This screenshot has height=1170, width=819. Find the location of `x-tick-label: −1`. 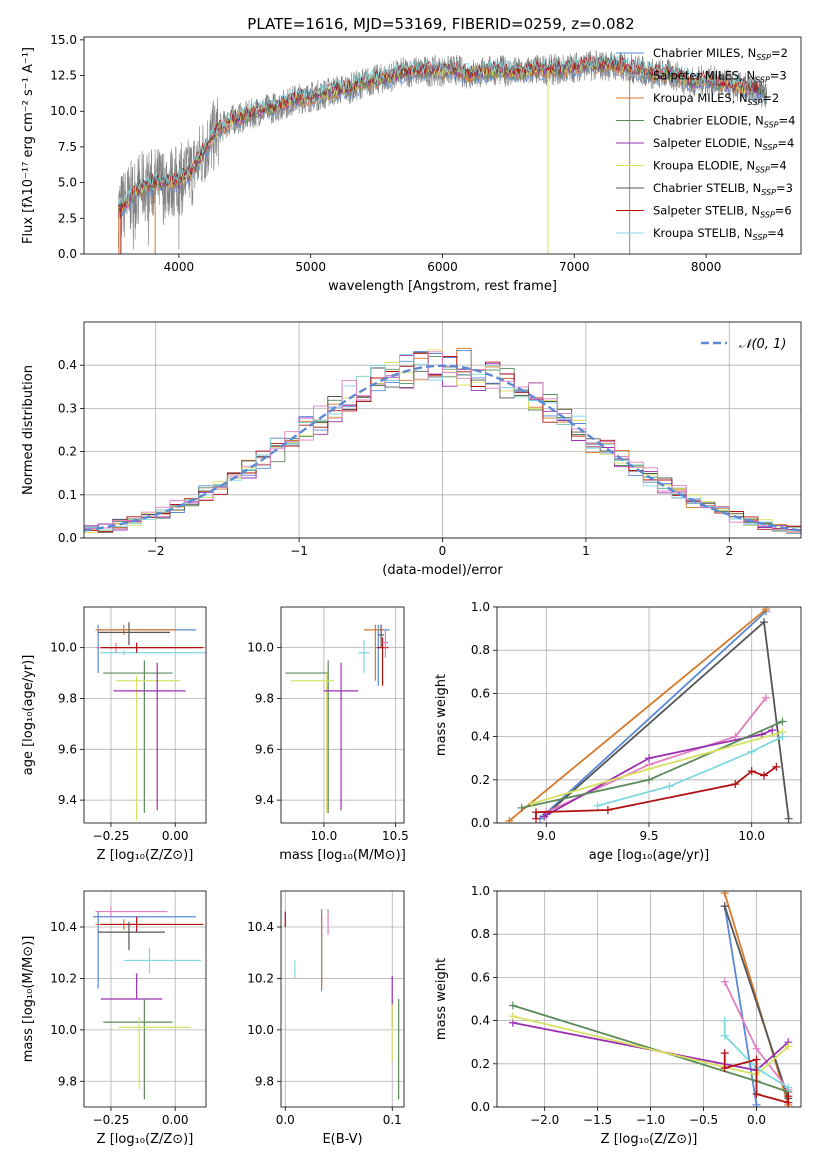

x-tick-label: −1 is located at coordinates (299, 551).